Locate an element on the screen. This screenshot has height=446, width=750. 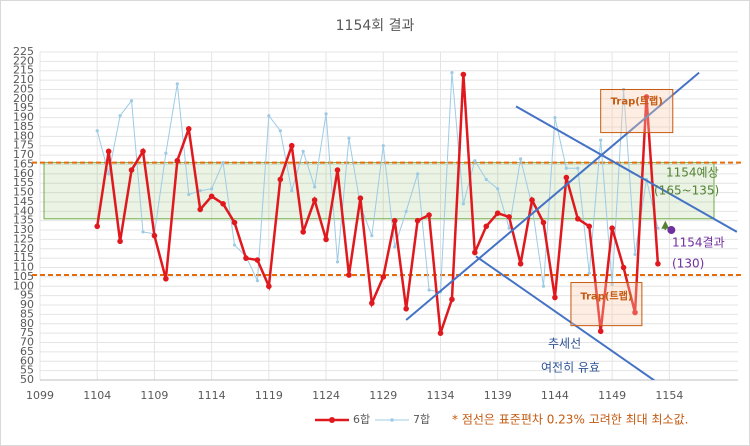
y-tick-label: 100 is located at coordinates (23, 285).